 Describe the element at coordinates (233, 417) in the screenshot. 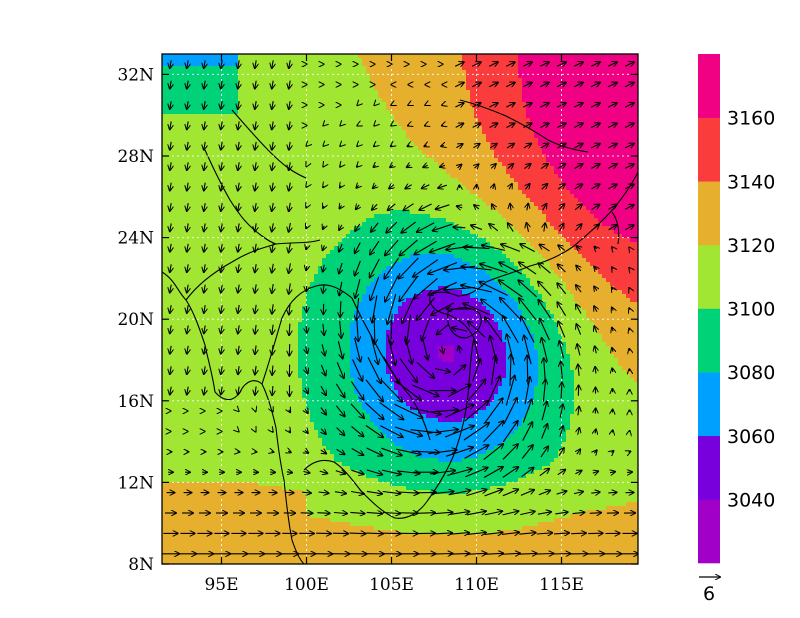

I see `coastline-indochina` at that location.